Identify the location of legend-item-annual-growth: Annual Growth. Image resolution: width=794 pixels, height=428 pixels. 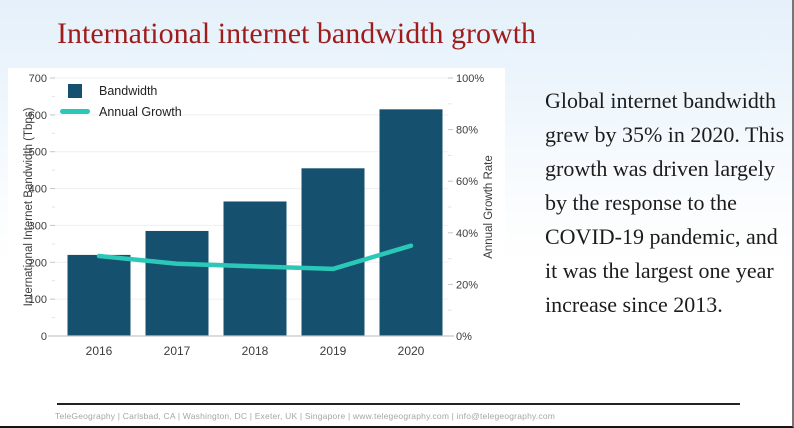
(120, 111).